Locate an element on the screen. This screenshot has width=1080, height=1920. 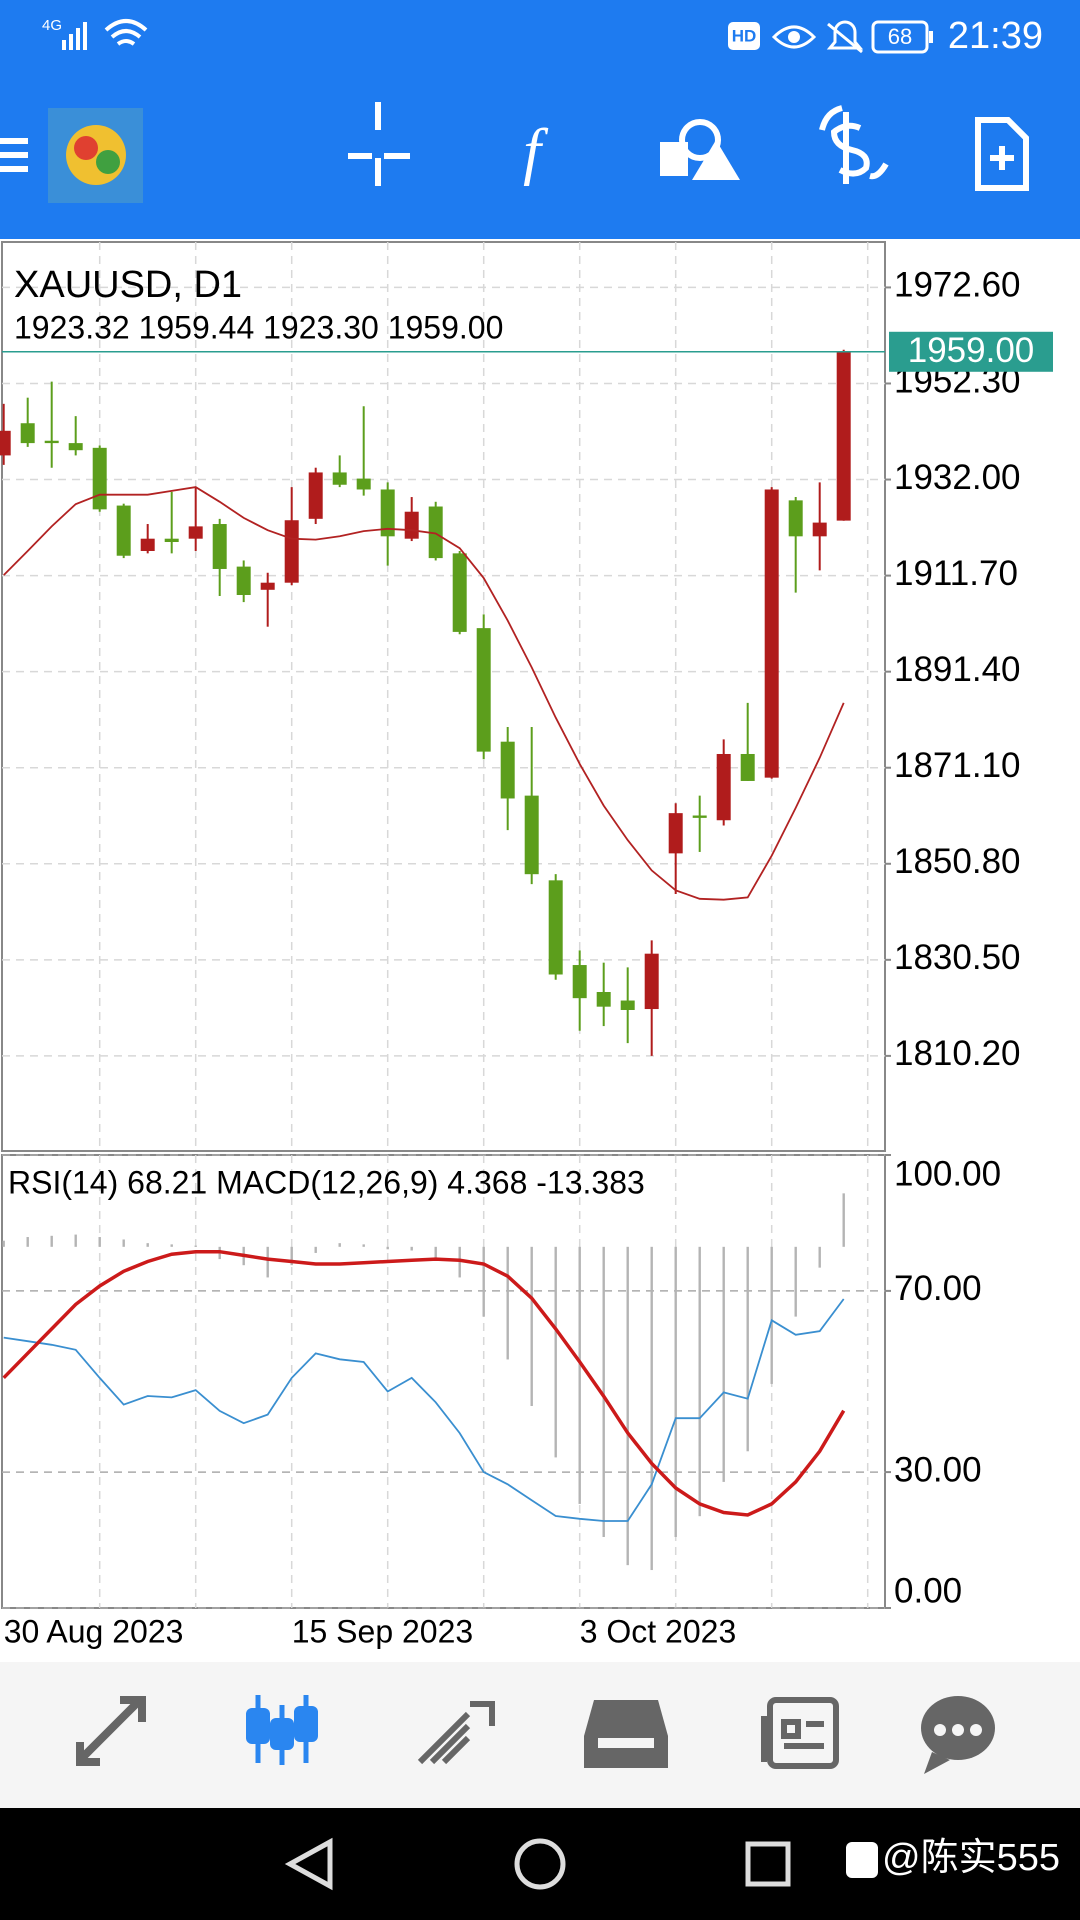
chart-tab is located at coordinates (282, 1730).